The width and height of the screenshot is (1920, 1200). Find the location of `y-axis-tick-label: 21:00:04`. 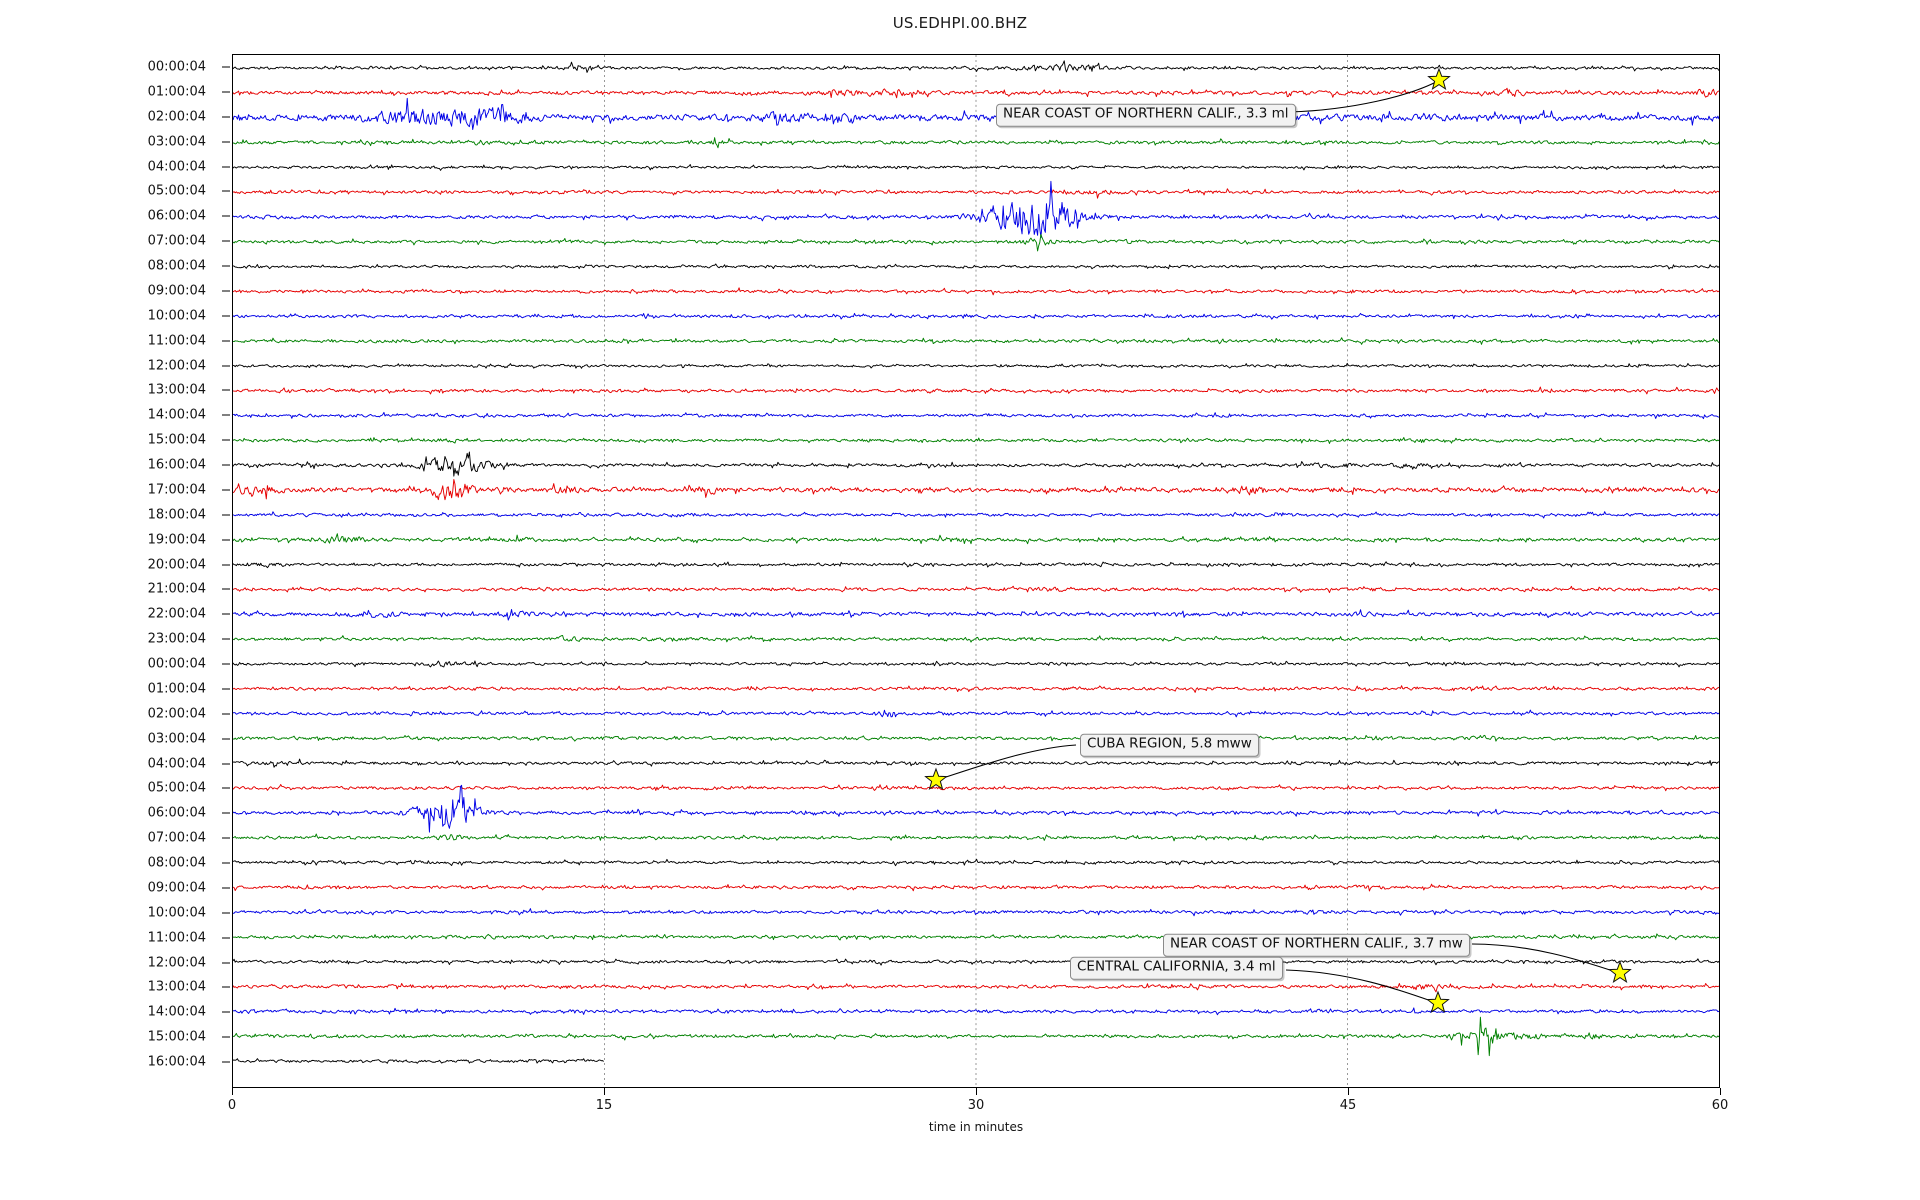

y-axis-tick-label: 21:00:04 is located at coordinates (176, 589).